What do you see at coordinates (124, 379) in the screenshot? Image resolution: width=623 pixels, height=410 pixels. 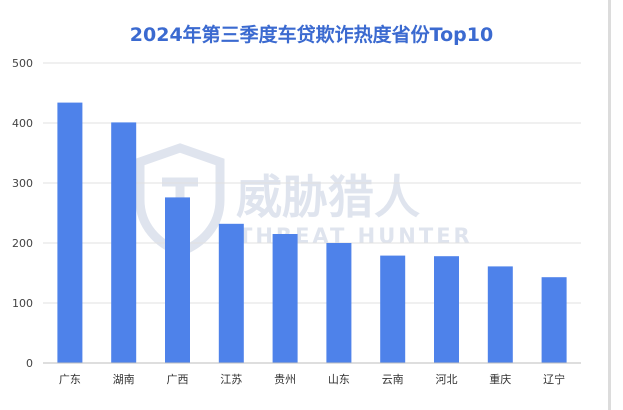 I see `x-category-label: 湖南` at bounding box center [124, 379].